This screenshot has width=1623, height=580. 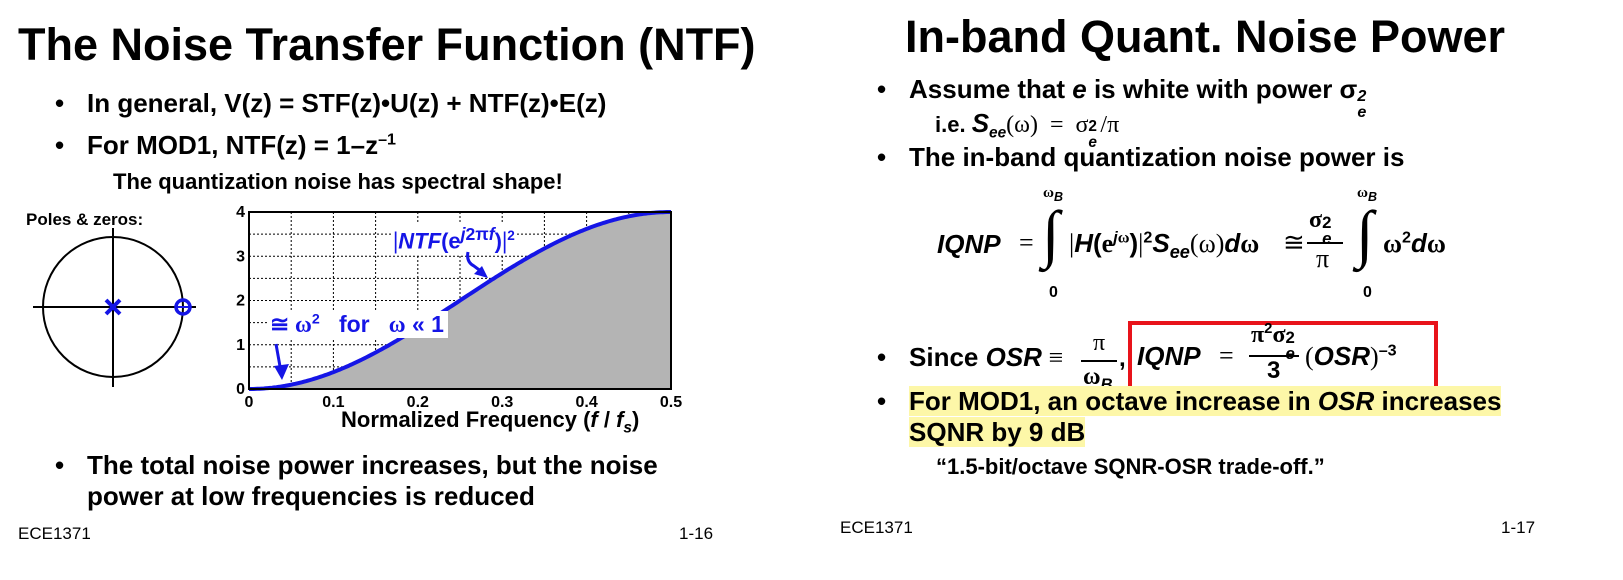 What do you see at coordinates (1222, 89) in the screenshot?
I see `right-bullet-1-suffix: is white with power σ` at bounding box center [1222, 89].